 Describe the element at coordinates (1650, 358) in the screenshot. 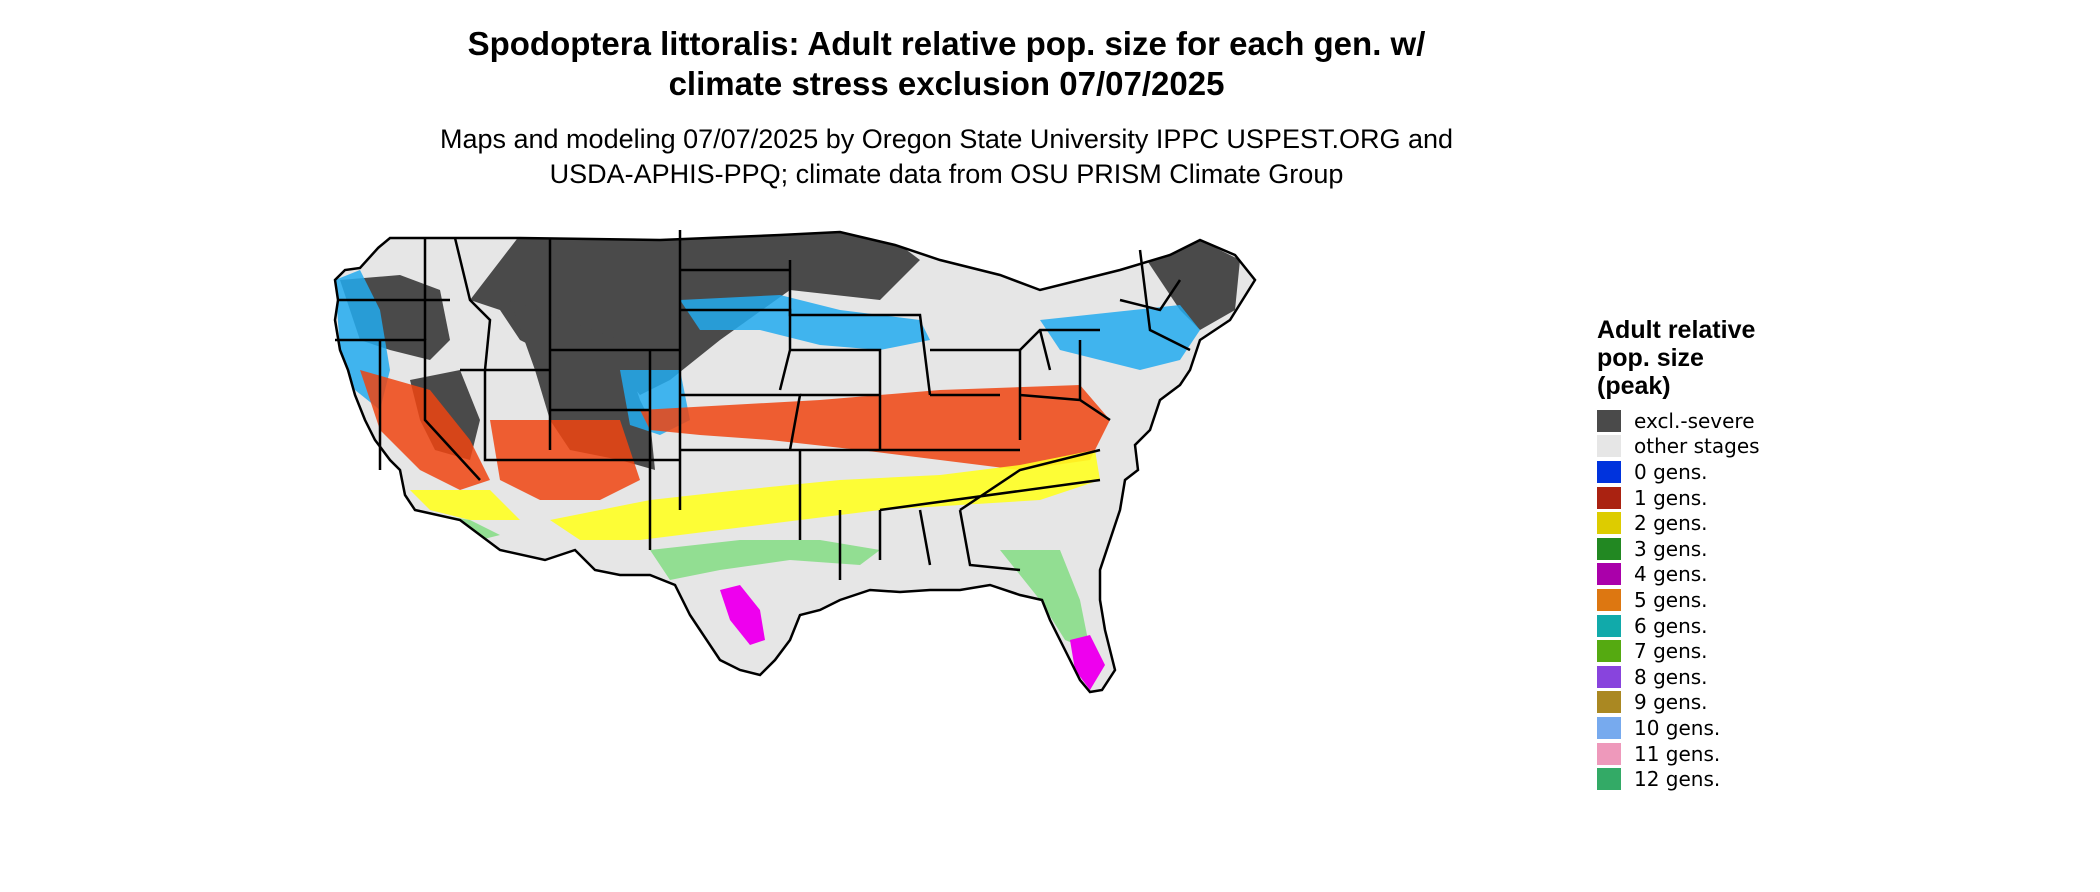

I see `legend-title-line-2: pop. size` at that location.